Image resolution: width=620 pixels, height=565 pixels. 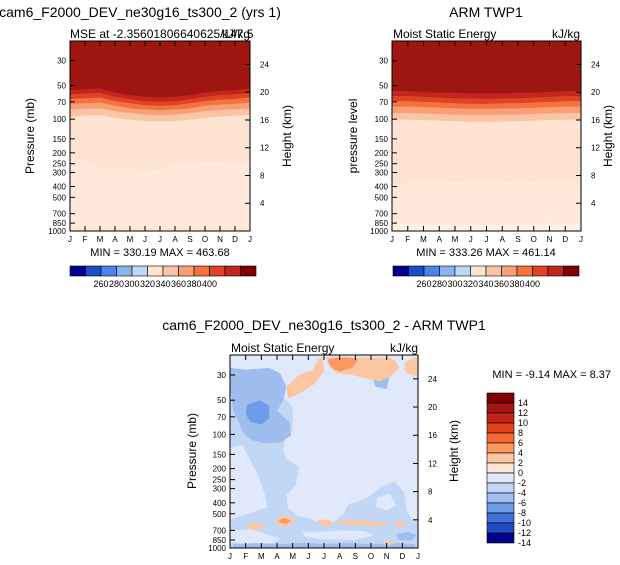 What do you see at coordinates (60, 223) in the screenshot?
I see `y-tick-label: 850` at bounding box center [60, 223].